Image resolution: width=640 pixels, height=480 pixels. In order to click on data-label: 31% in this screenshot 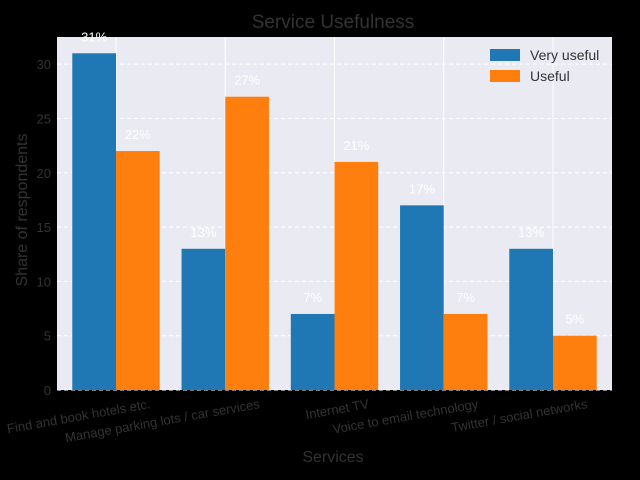, I will do `click(94, 36)`.